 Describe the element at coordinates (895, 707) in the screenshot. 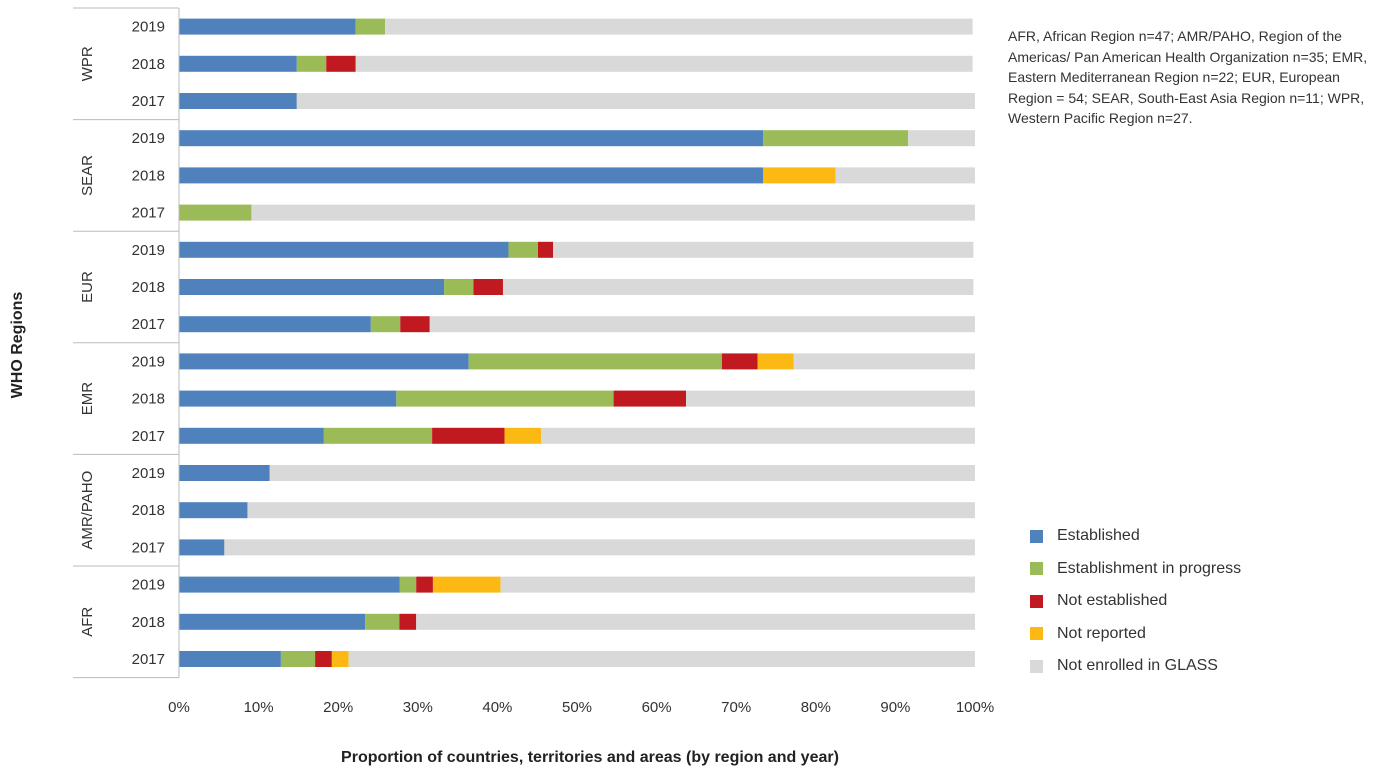

I see `x-tick-label: 90%` at that location.